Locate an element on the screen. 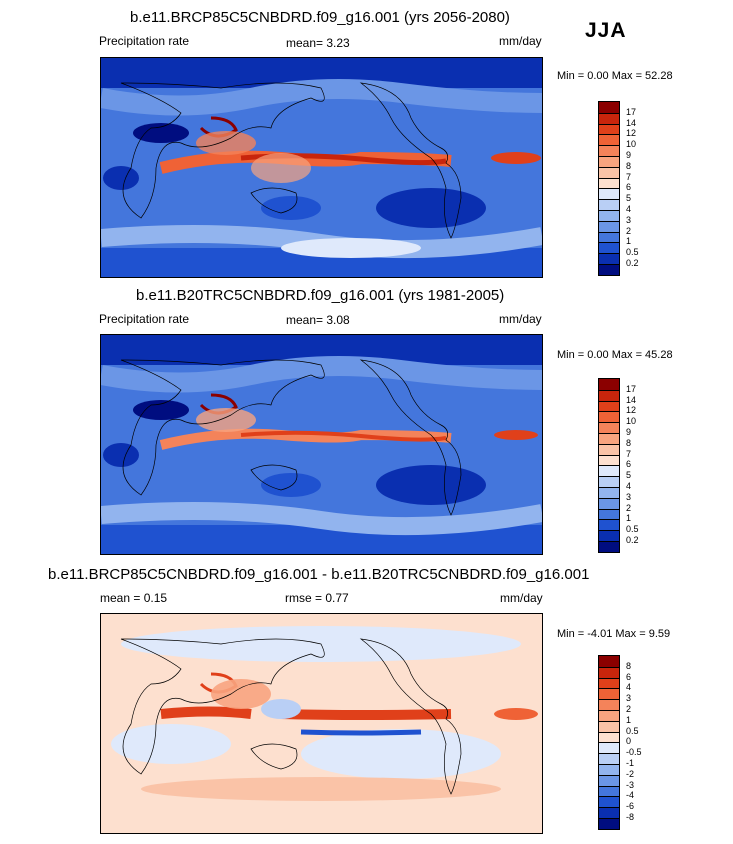 This screenshot has height=844, width=733. panel3-mean: mean = 0.15 is located at coordinates (134, 598).